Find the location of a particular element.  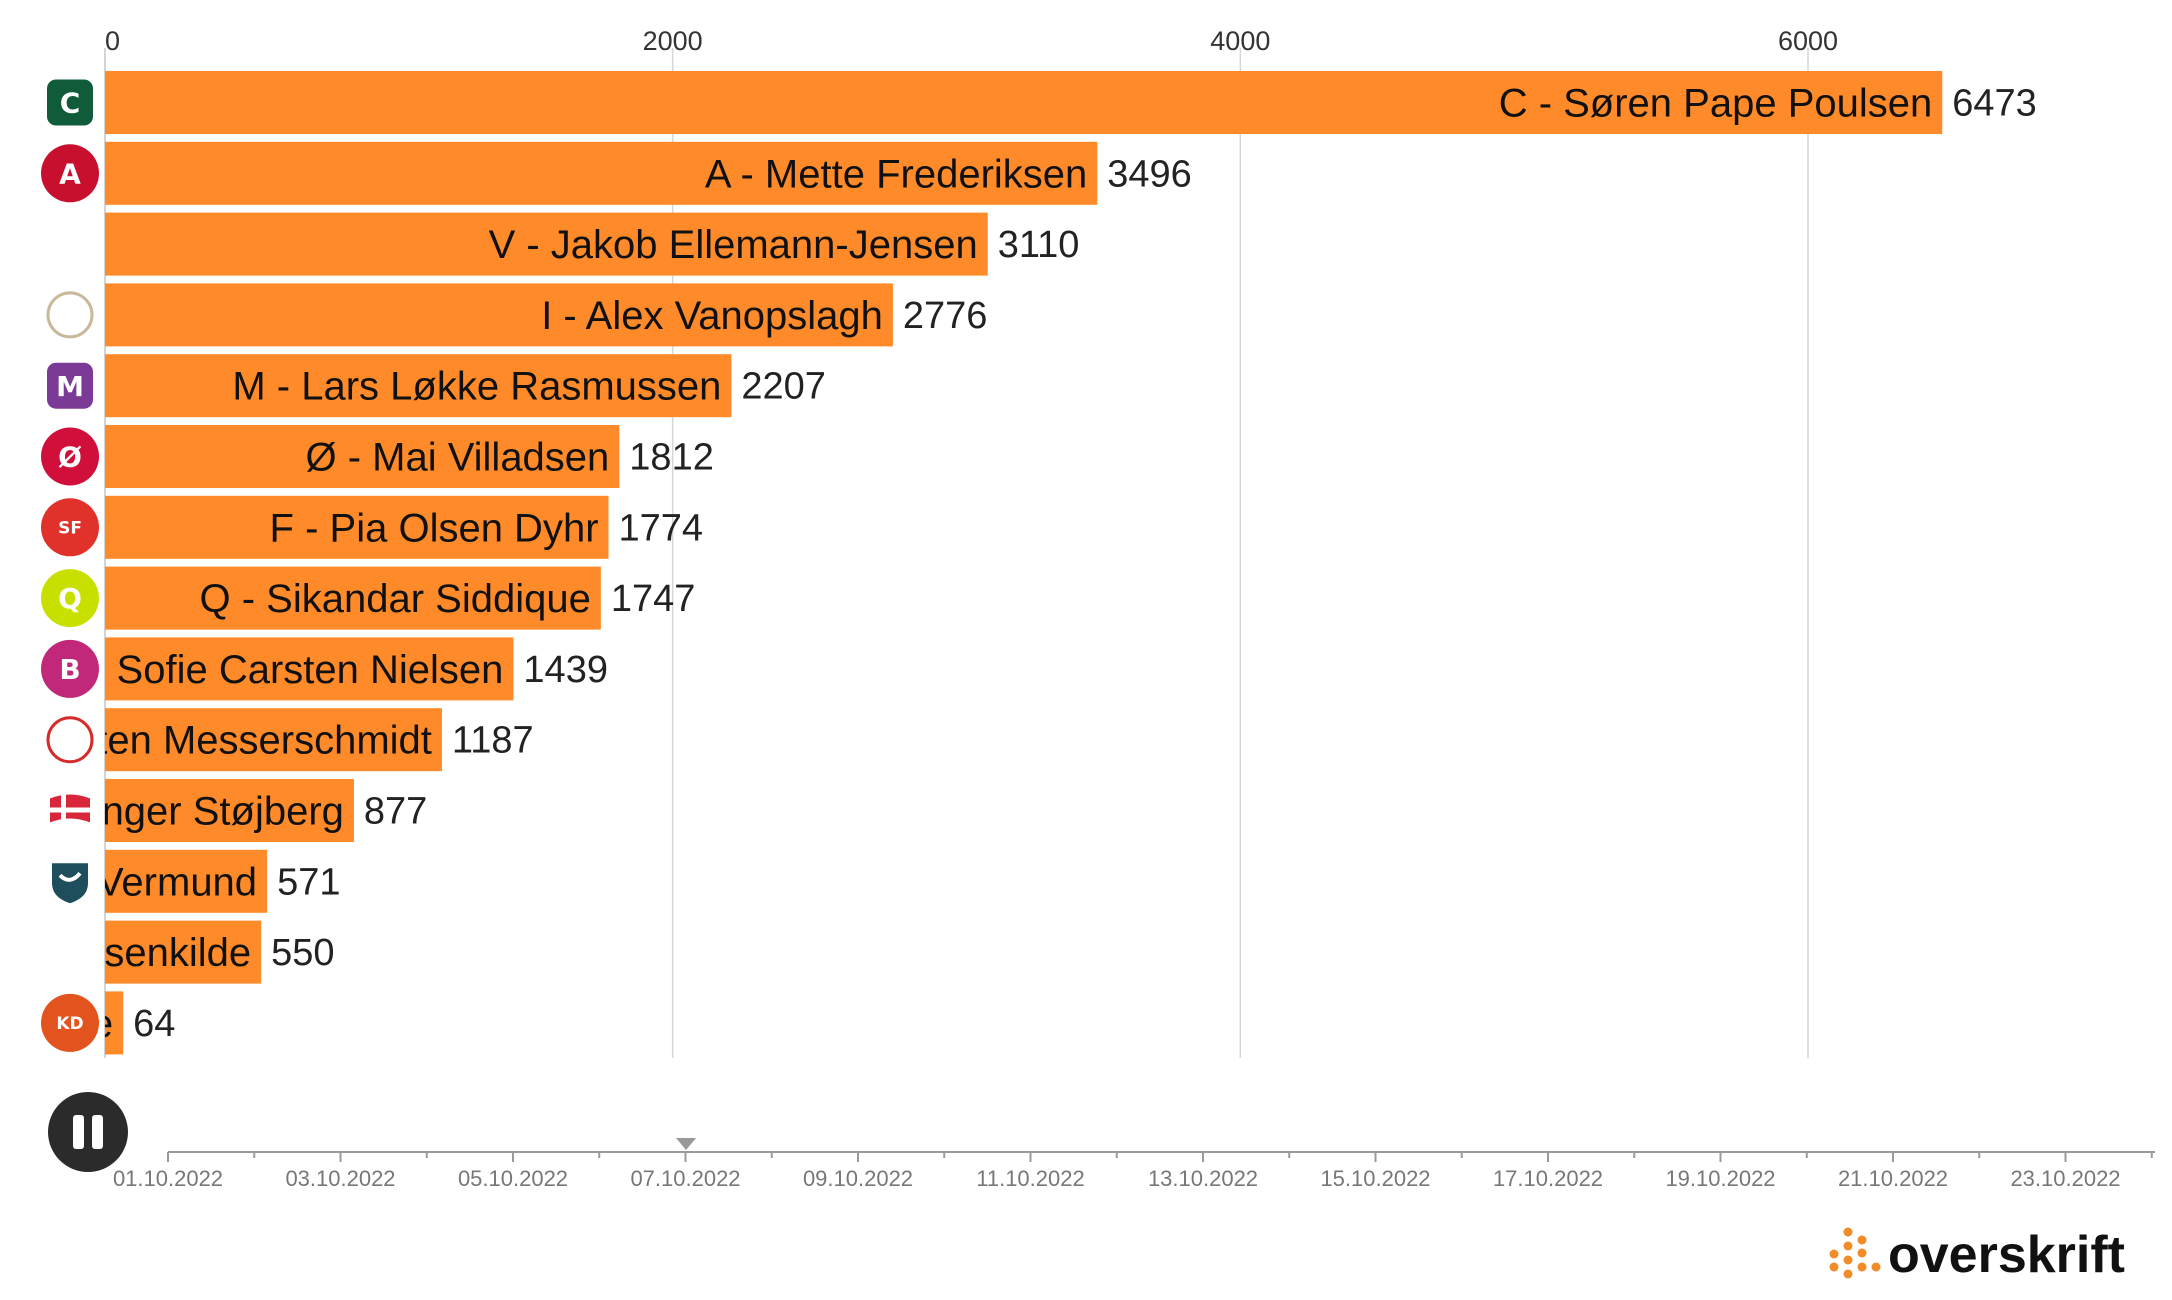

party-badge-icon: LA is located at coordinates (70, 315).